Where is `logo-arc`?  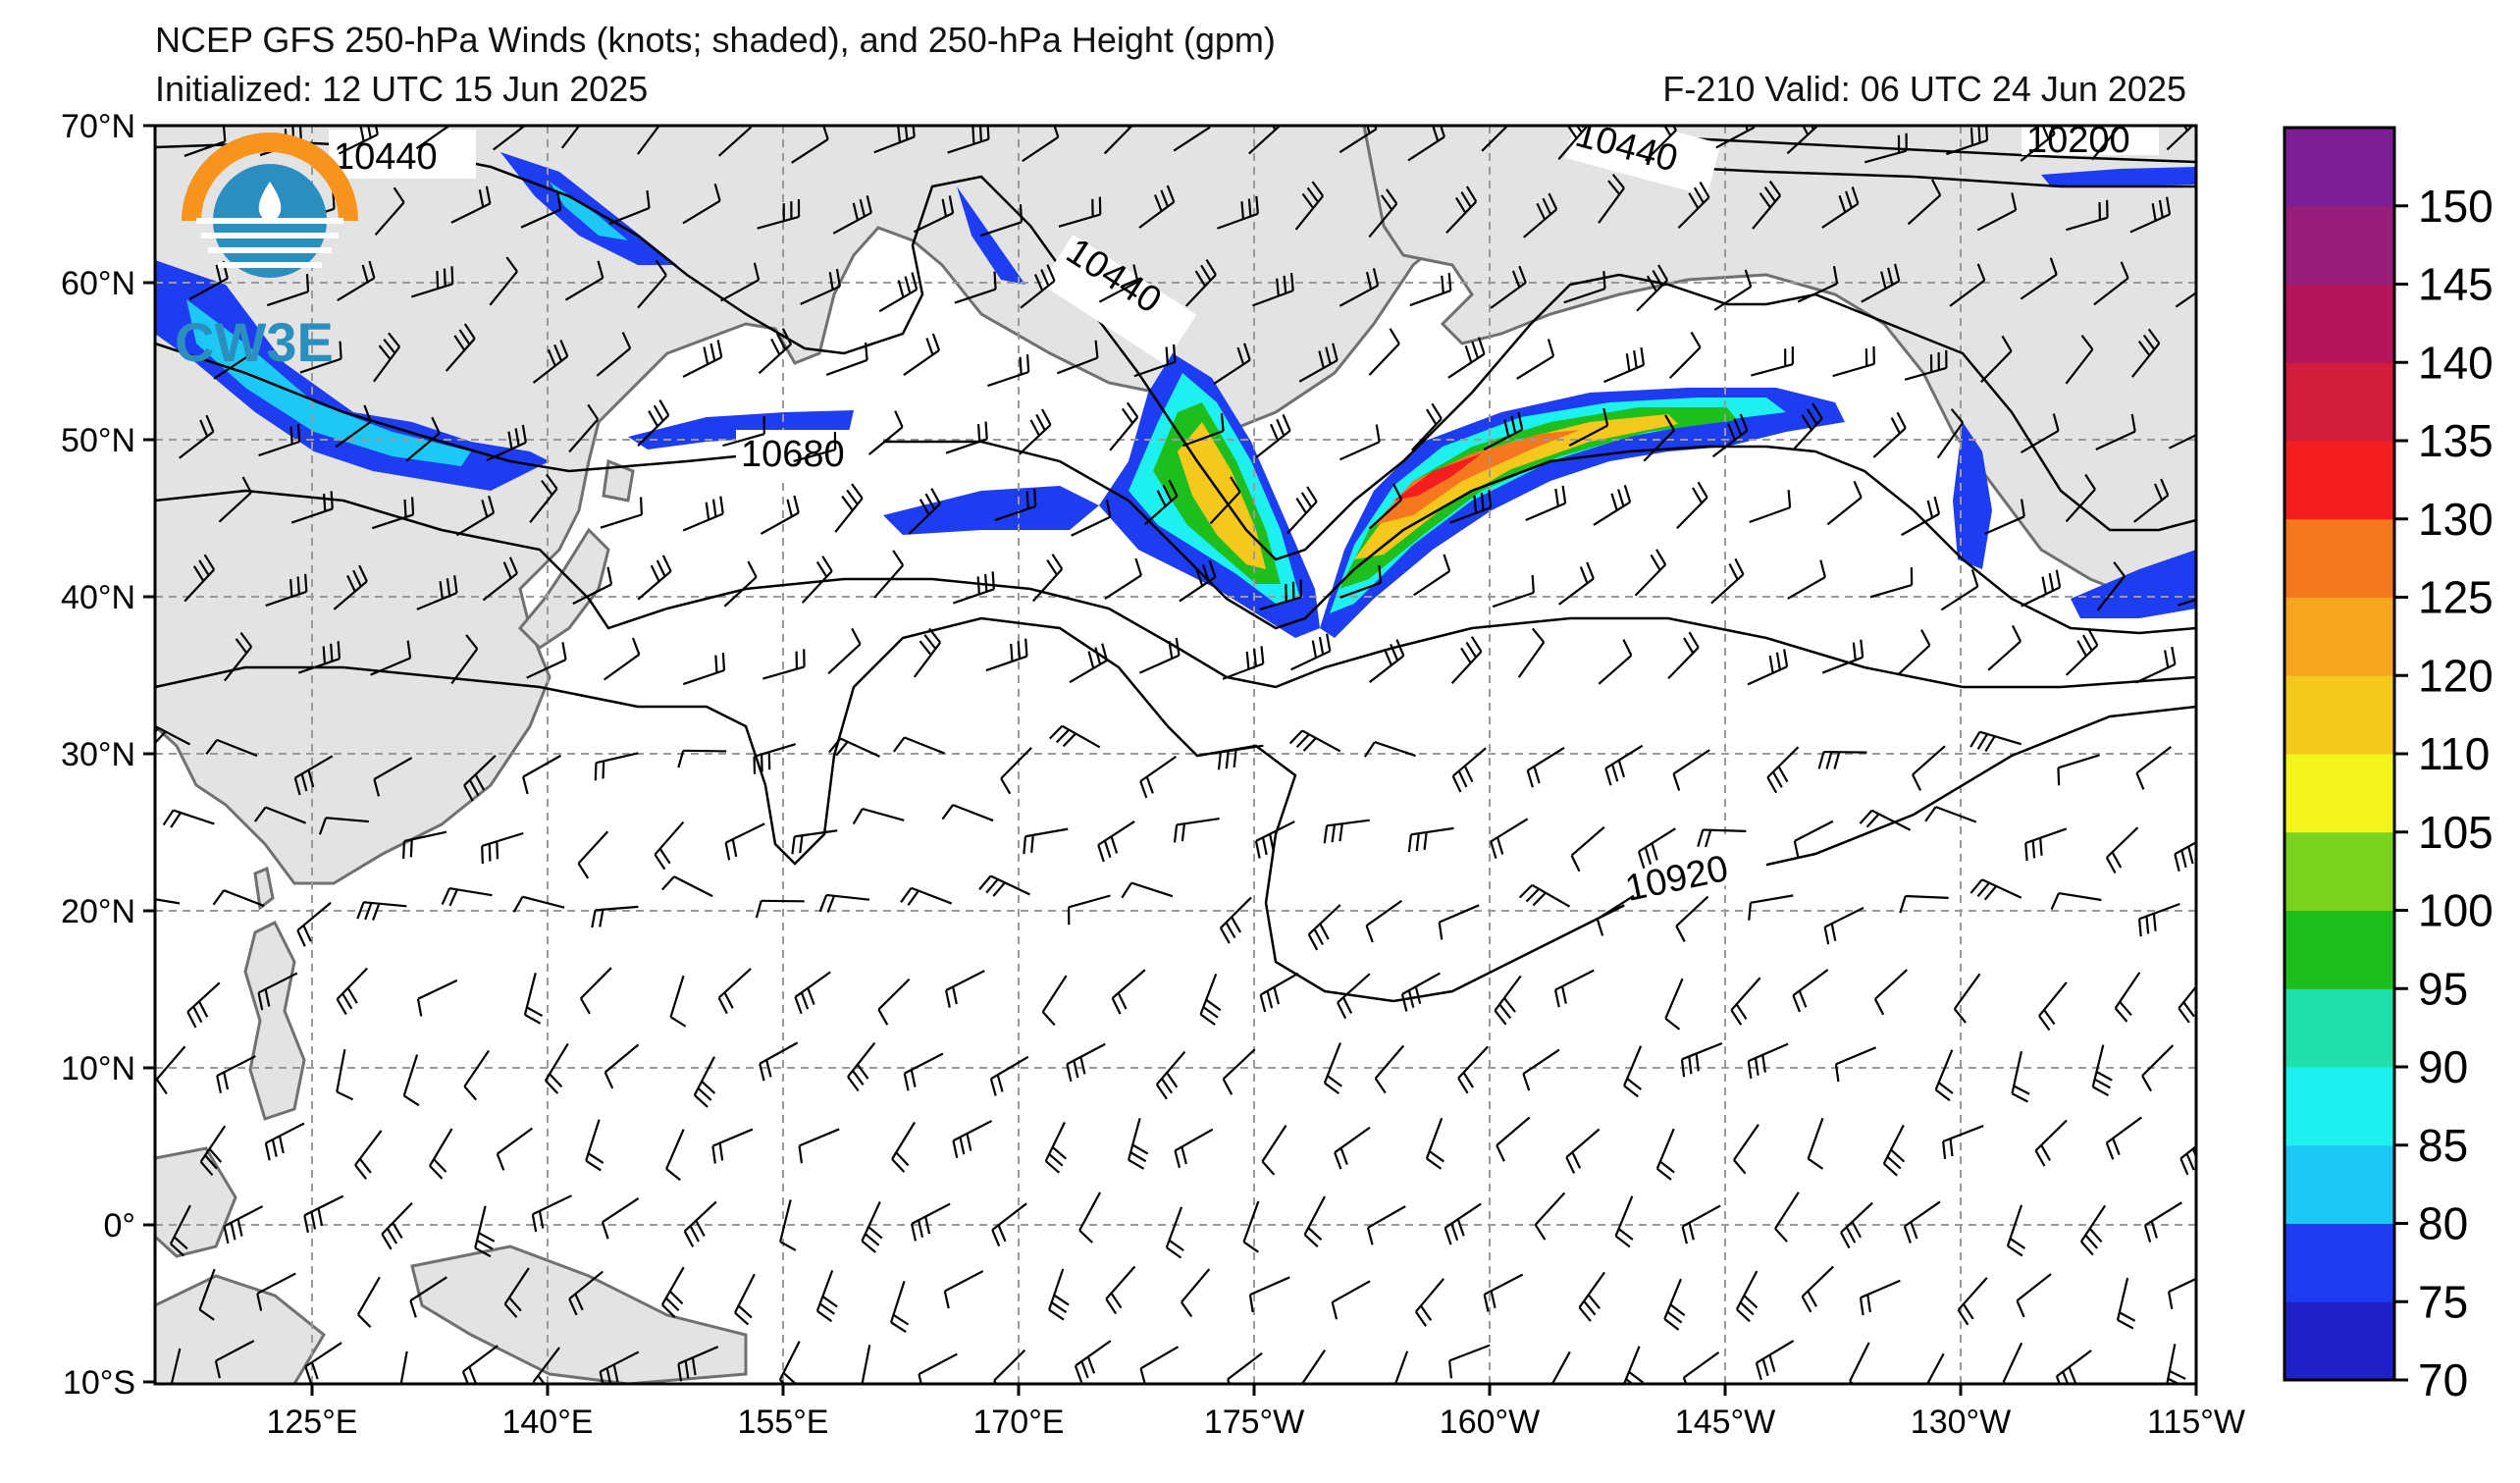 logo-arc is located at coordinates (270, 177).